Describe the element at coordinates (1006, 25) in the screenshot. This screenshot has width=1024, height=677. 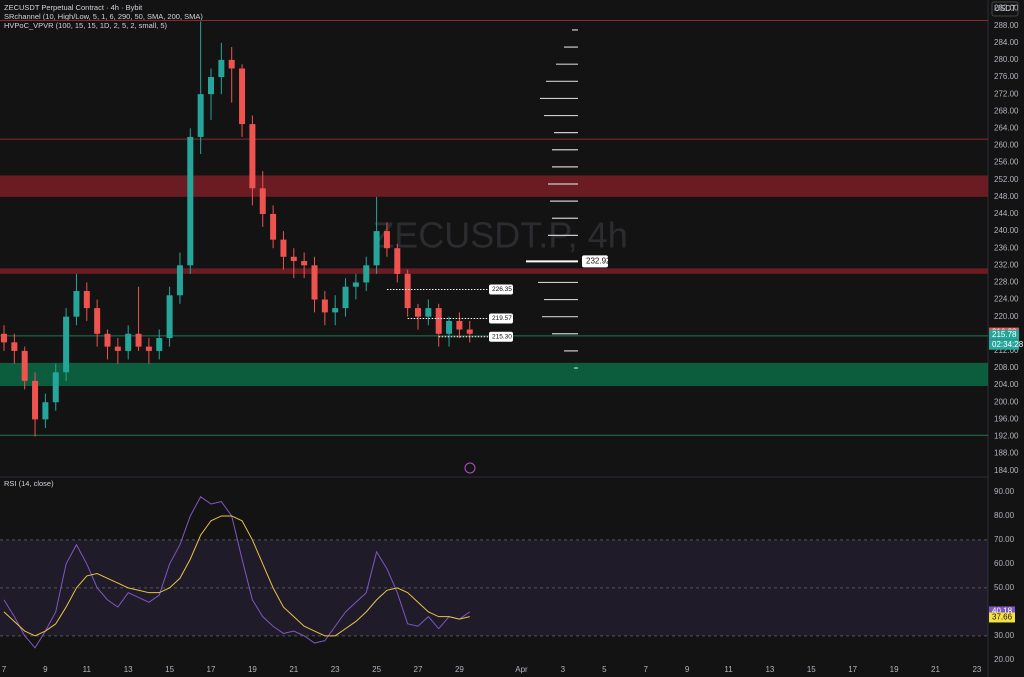
I see `y-tick-label: 288.00` at that location.